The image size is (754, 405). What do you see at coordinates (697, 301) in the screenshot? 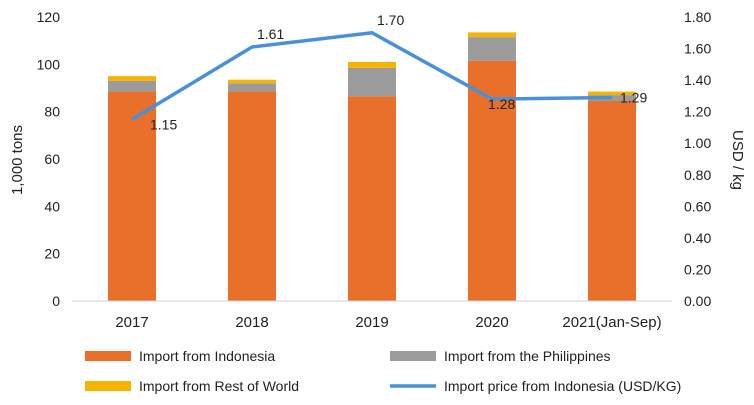
I see `y2-tick-label: 0.00` at bounding box center [697, 301].